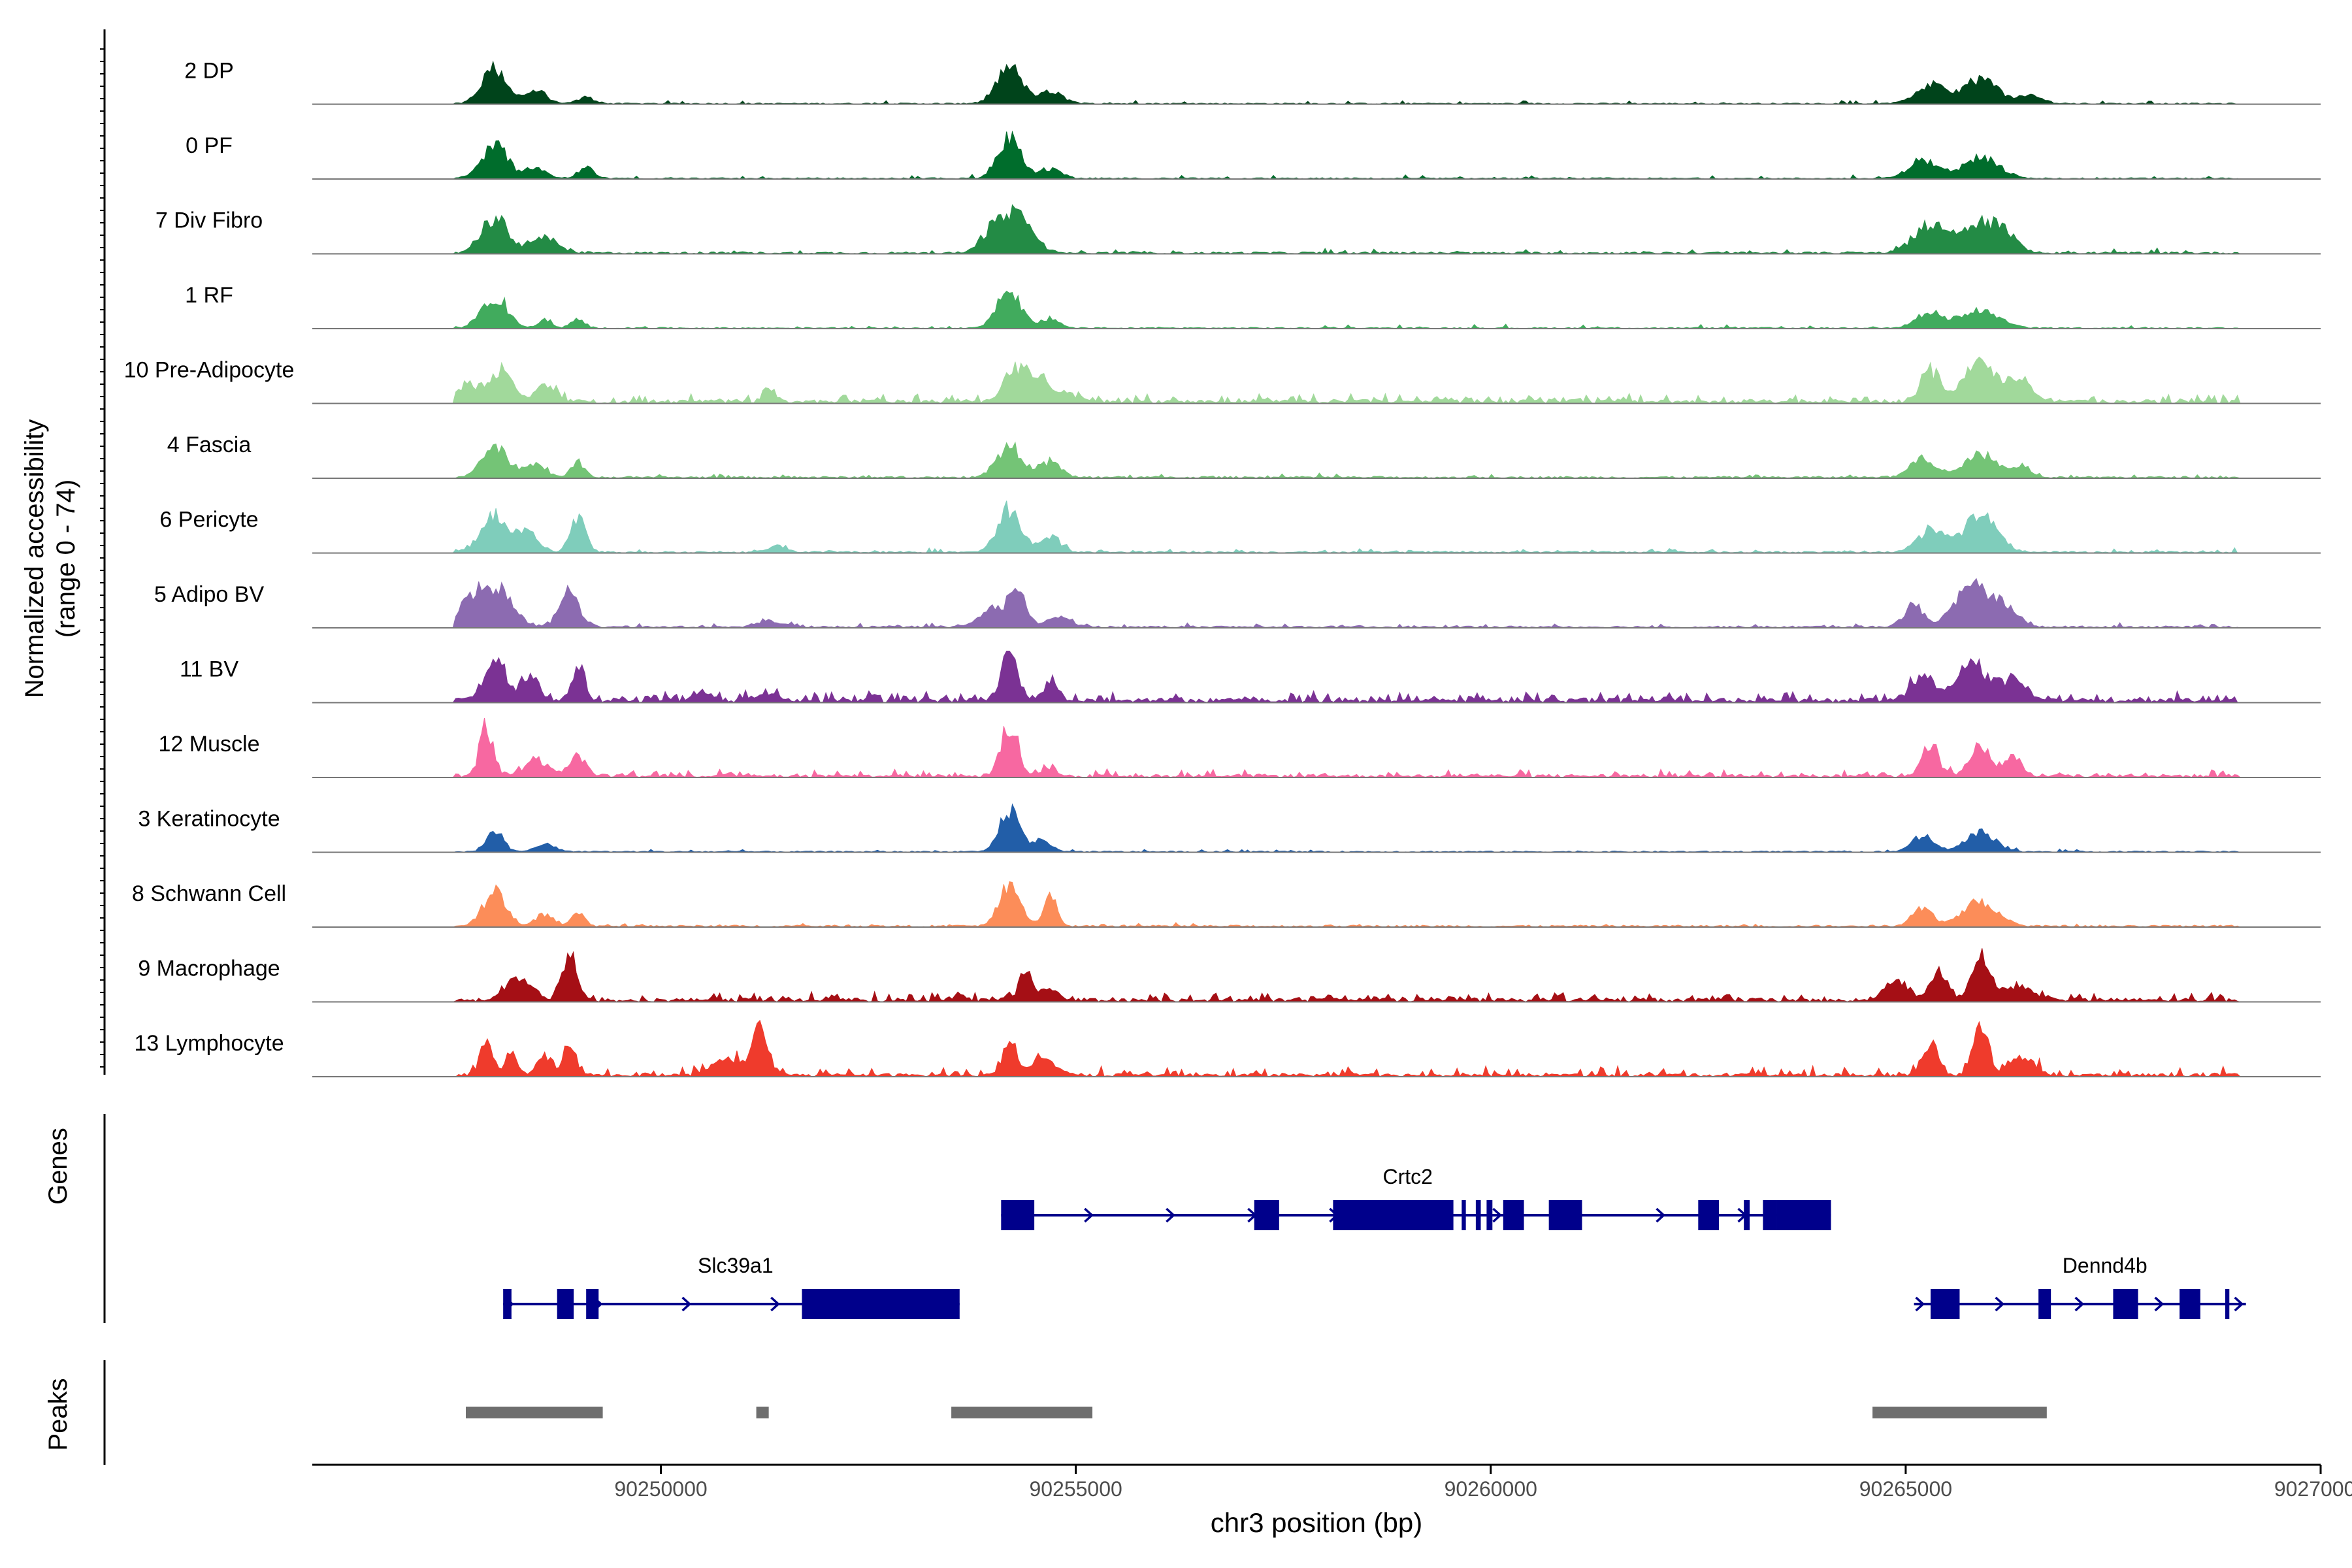  I want to click on gene-slc39a1: Slc39a1, so click(731, 1286).